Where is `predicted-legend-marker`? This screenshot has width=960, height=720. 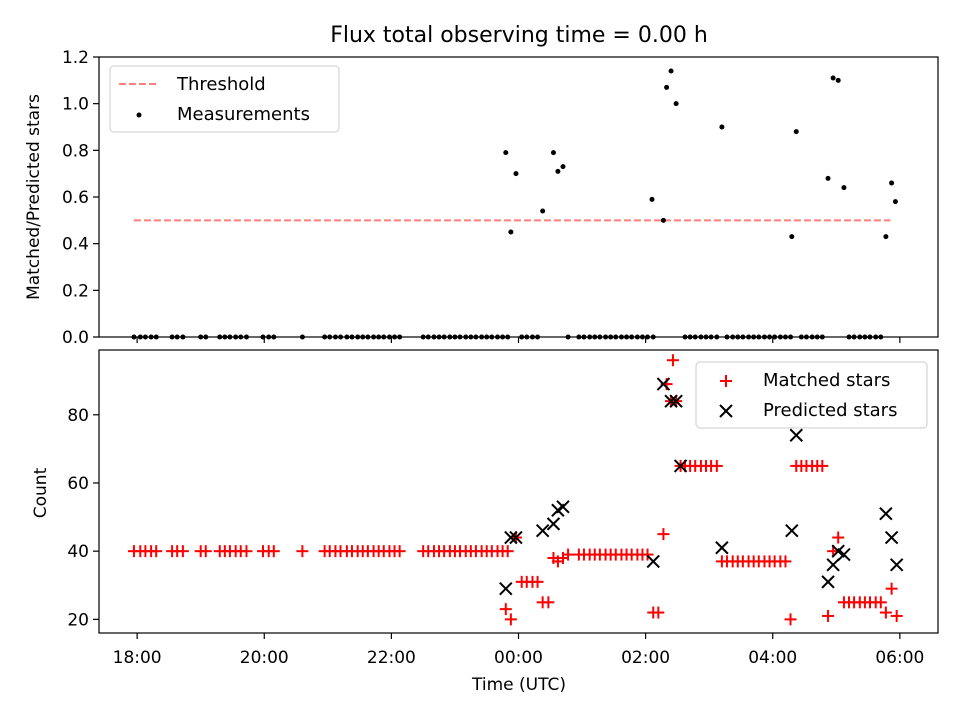 predicted-legend-marker is located at coordinates (726, 411).